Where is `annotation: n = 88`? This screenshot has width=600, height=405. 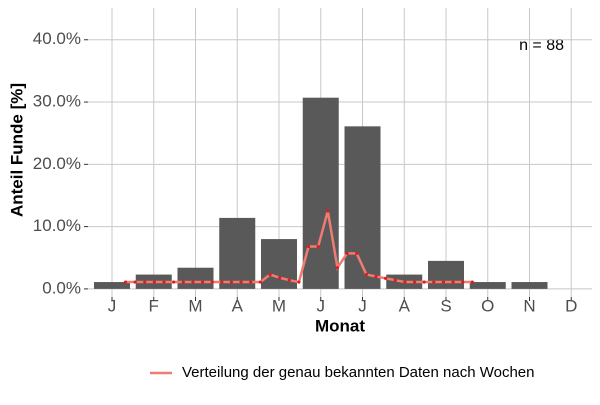
annotation: n = 88 is located at coordinates (541, 45).